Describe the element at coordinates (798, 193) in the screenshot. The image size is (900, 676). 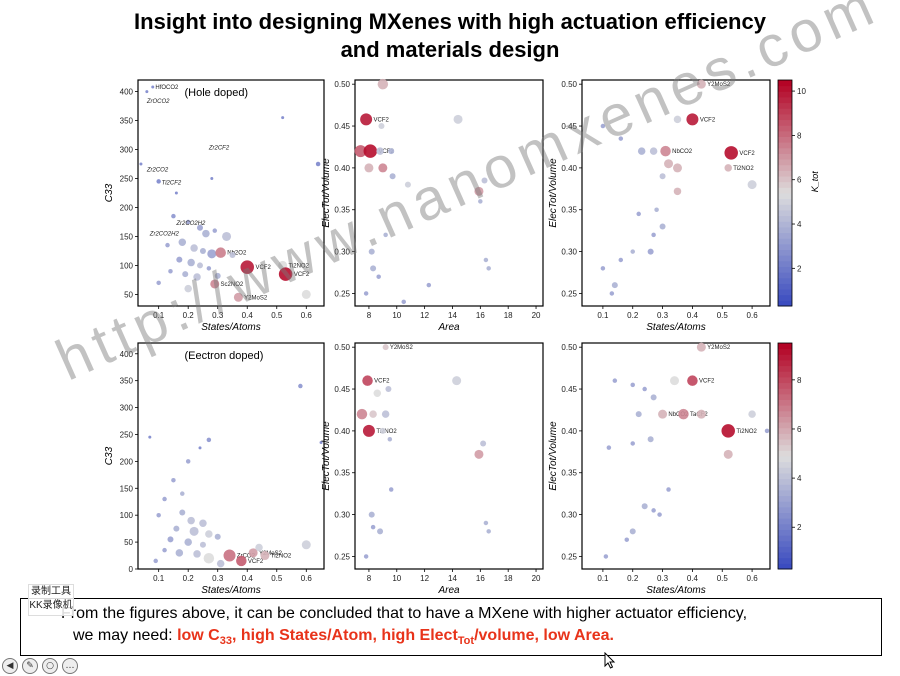
I see `colorbar: 2 4 6 8 10 K_tot` at that location.